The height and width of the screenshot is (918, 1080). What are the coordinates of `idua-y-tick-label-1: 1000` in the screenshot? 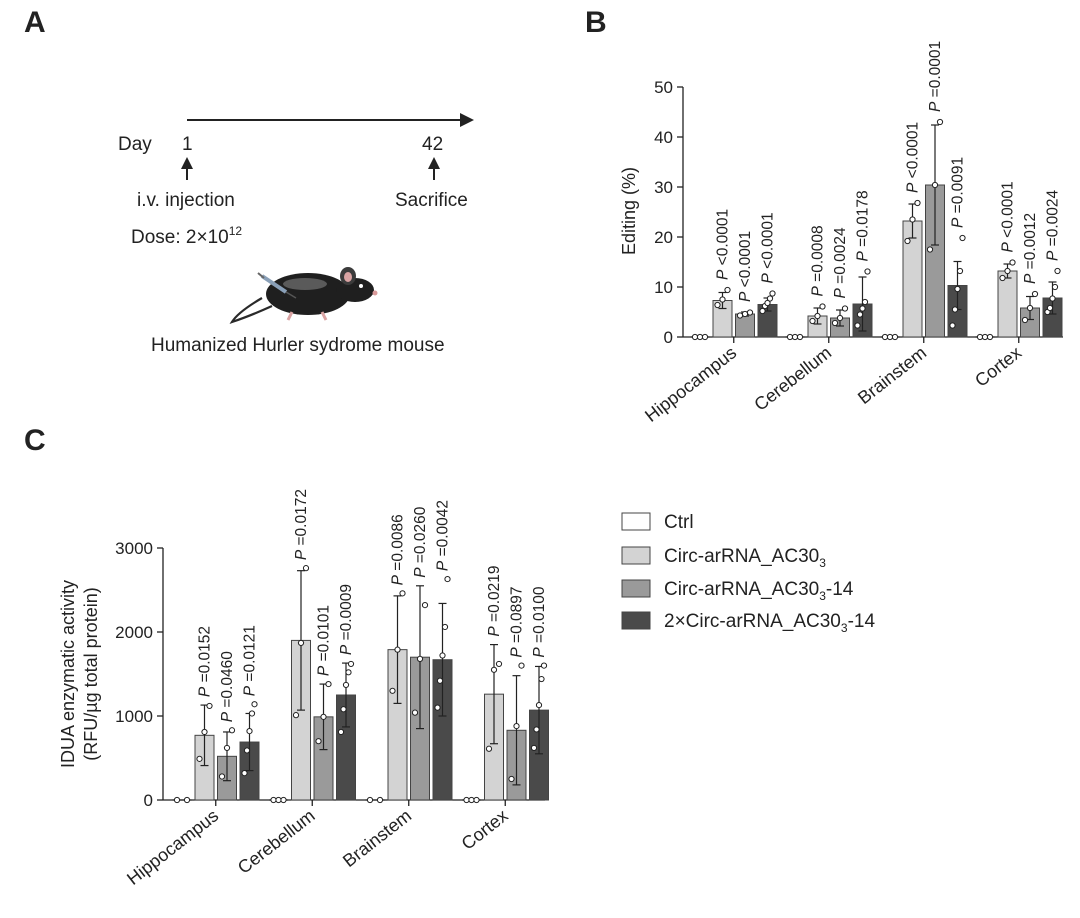 It's located at (134, 716).